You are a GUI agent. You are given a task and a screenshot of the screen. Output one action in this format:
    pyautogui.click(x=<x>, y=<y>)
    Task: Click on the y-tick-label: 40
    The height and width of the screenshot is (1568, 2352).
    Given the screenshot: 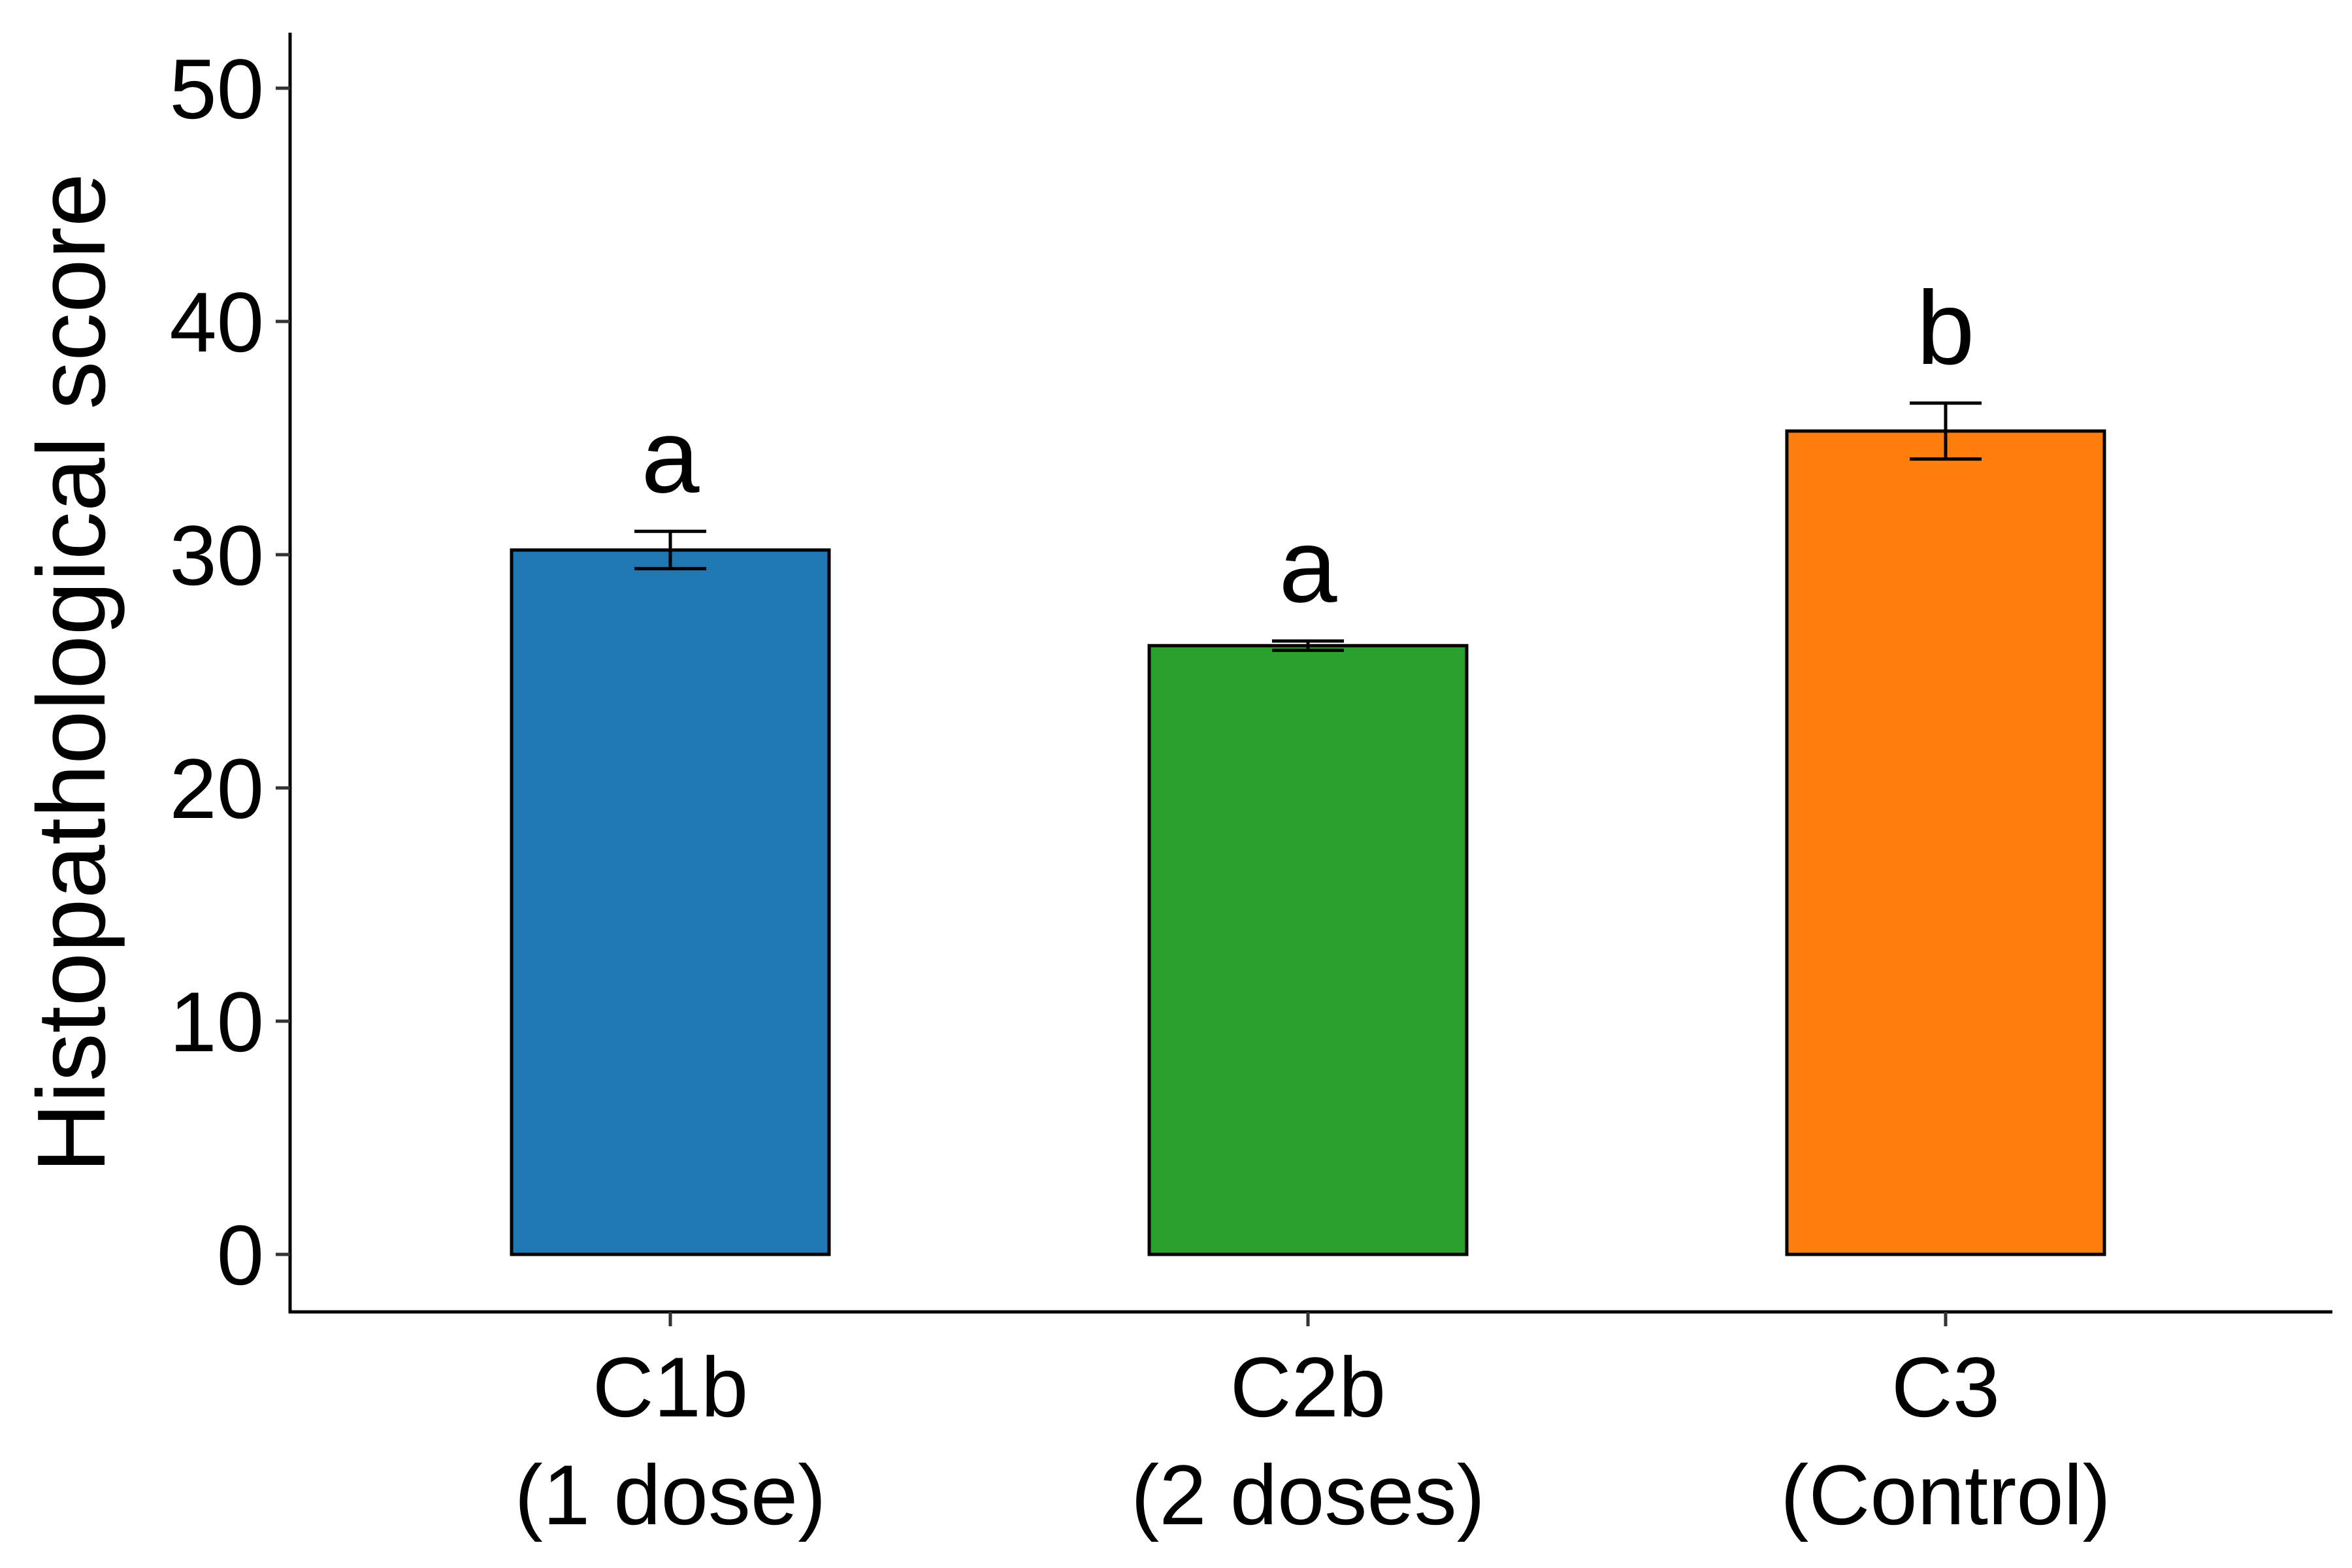 What is the action you would take?
    pyautogui.click(x=216, y=322)
    